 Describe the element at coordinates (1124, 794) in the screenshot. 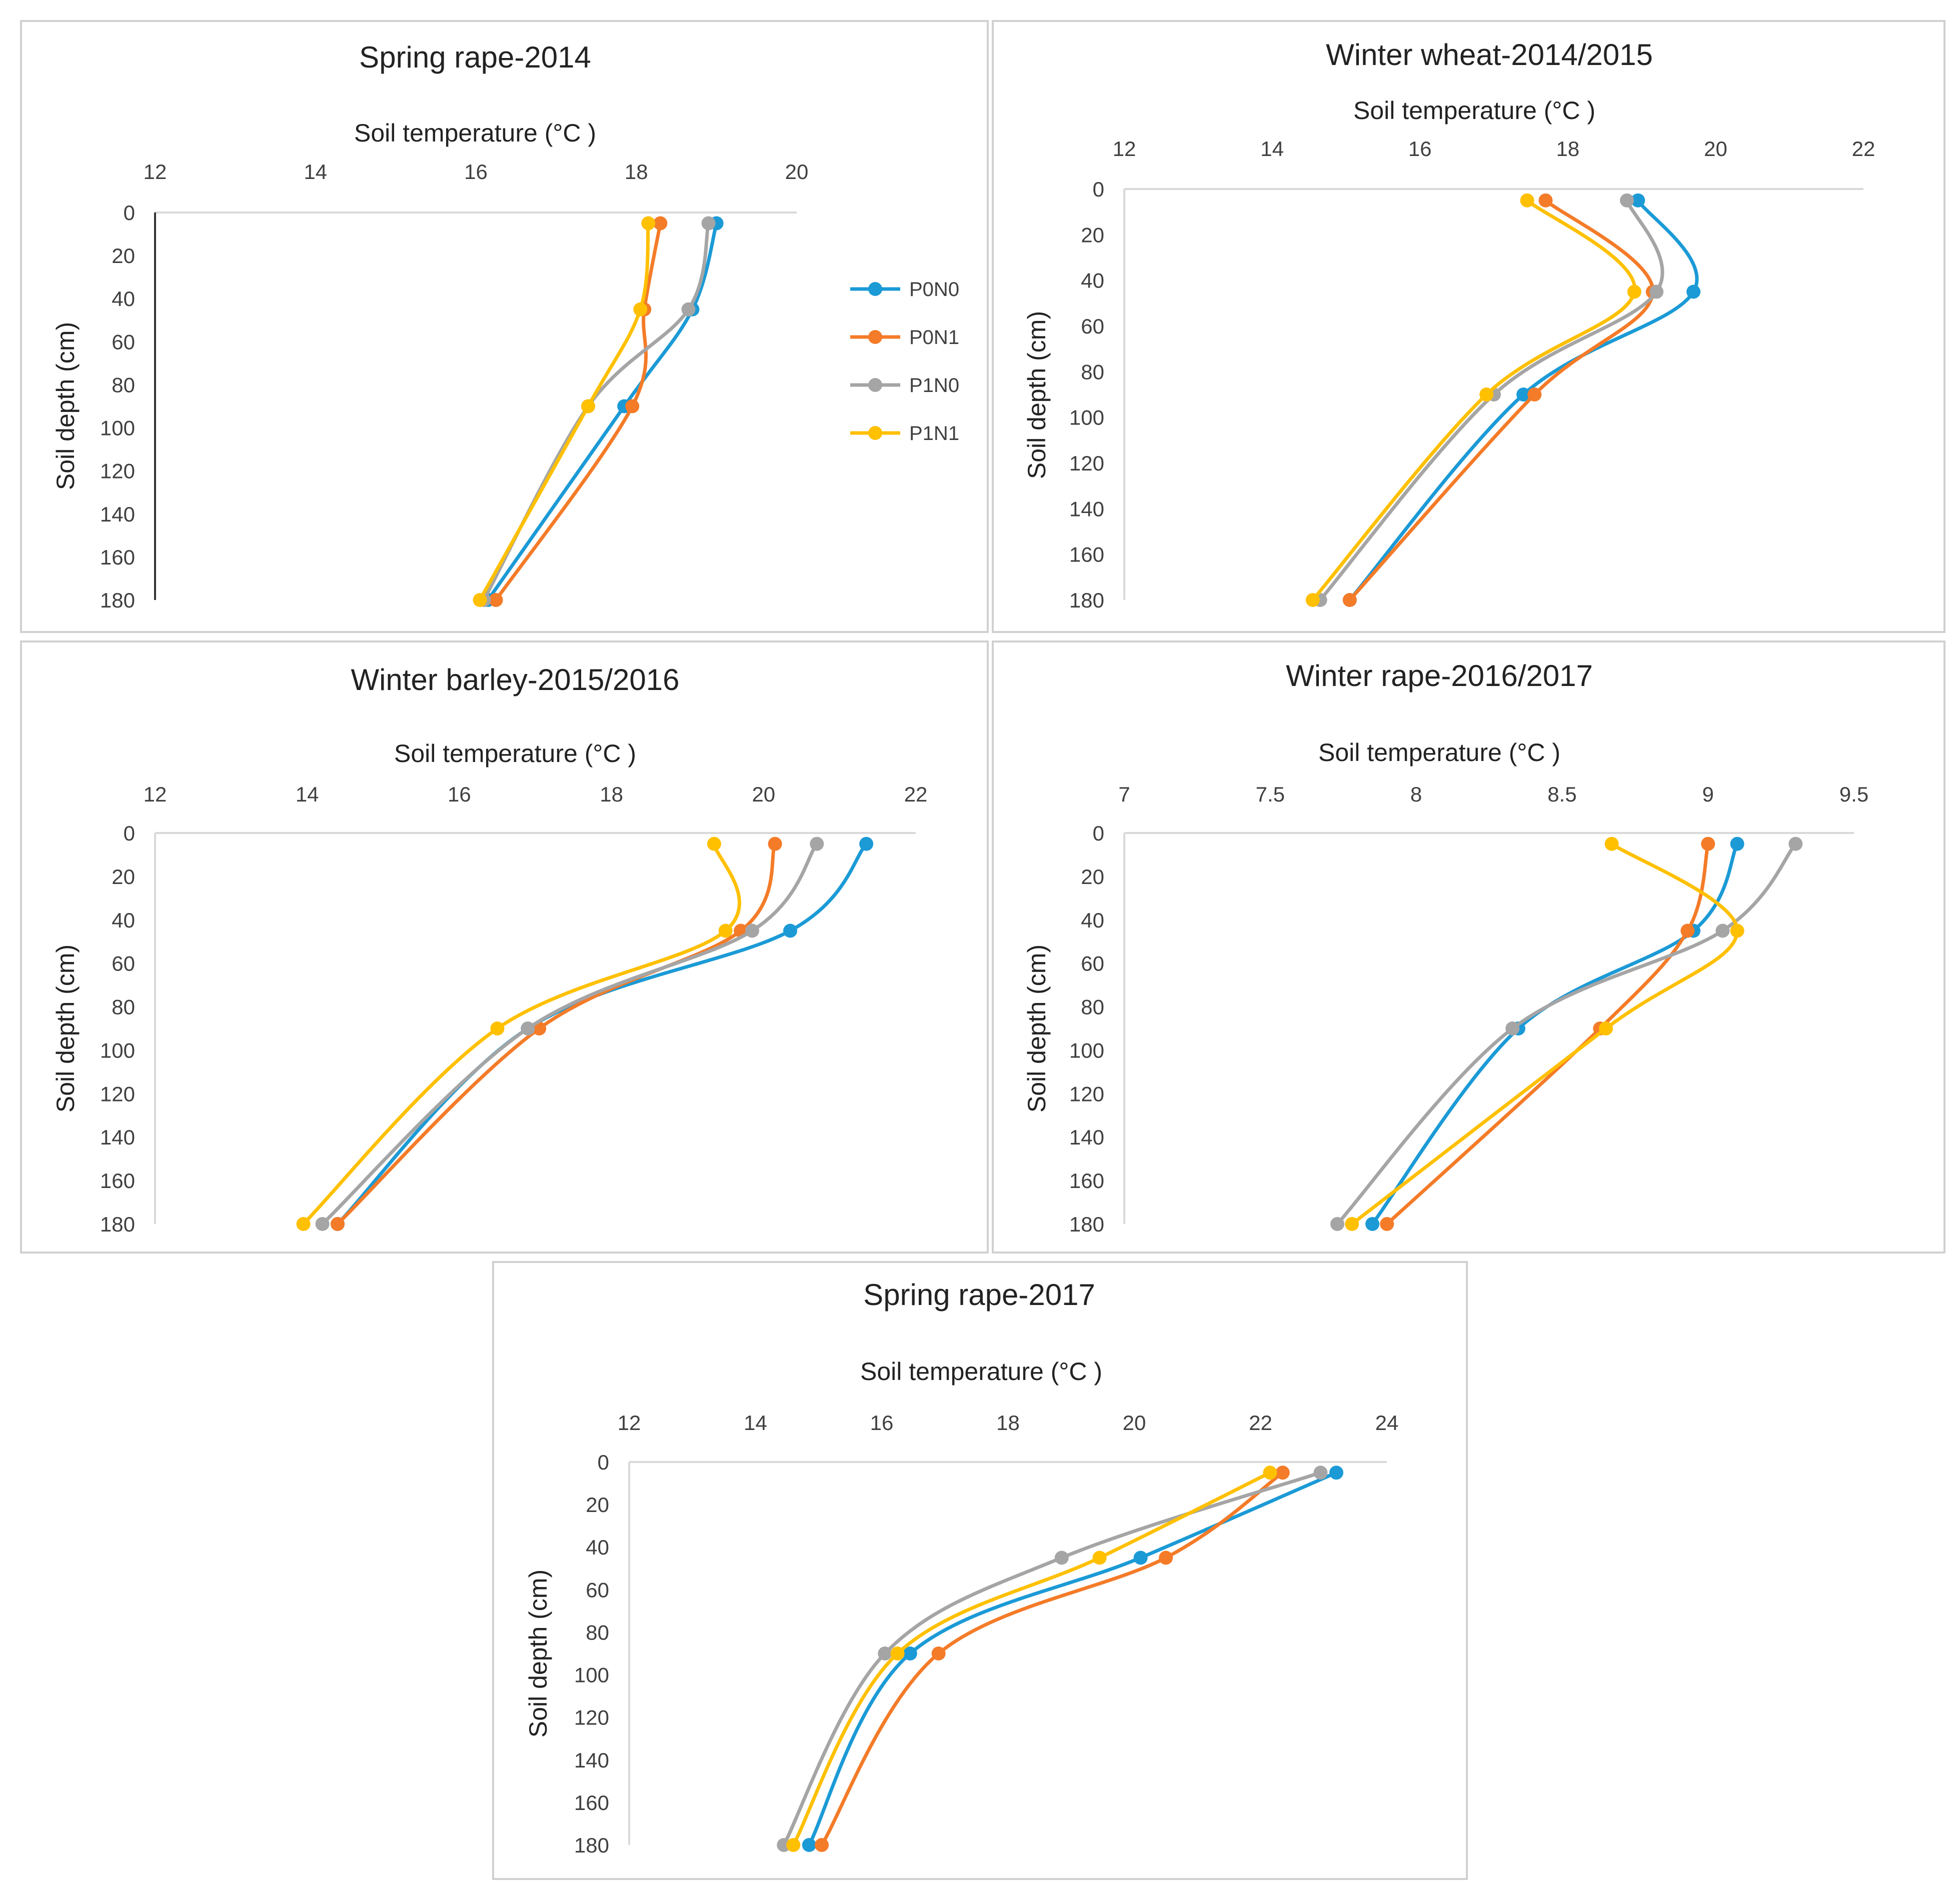

I see `x-tick-label: 7` at that location.